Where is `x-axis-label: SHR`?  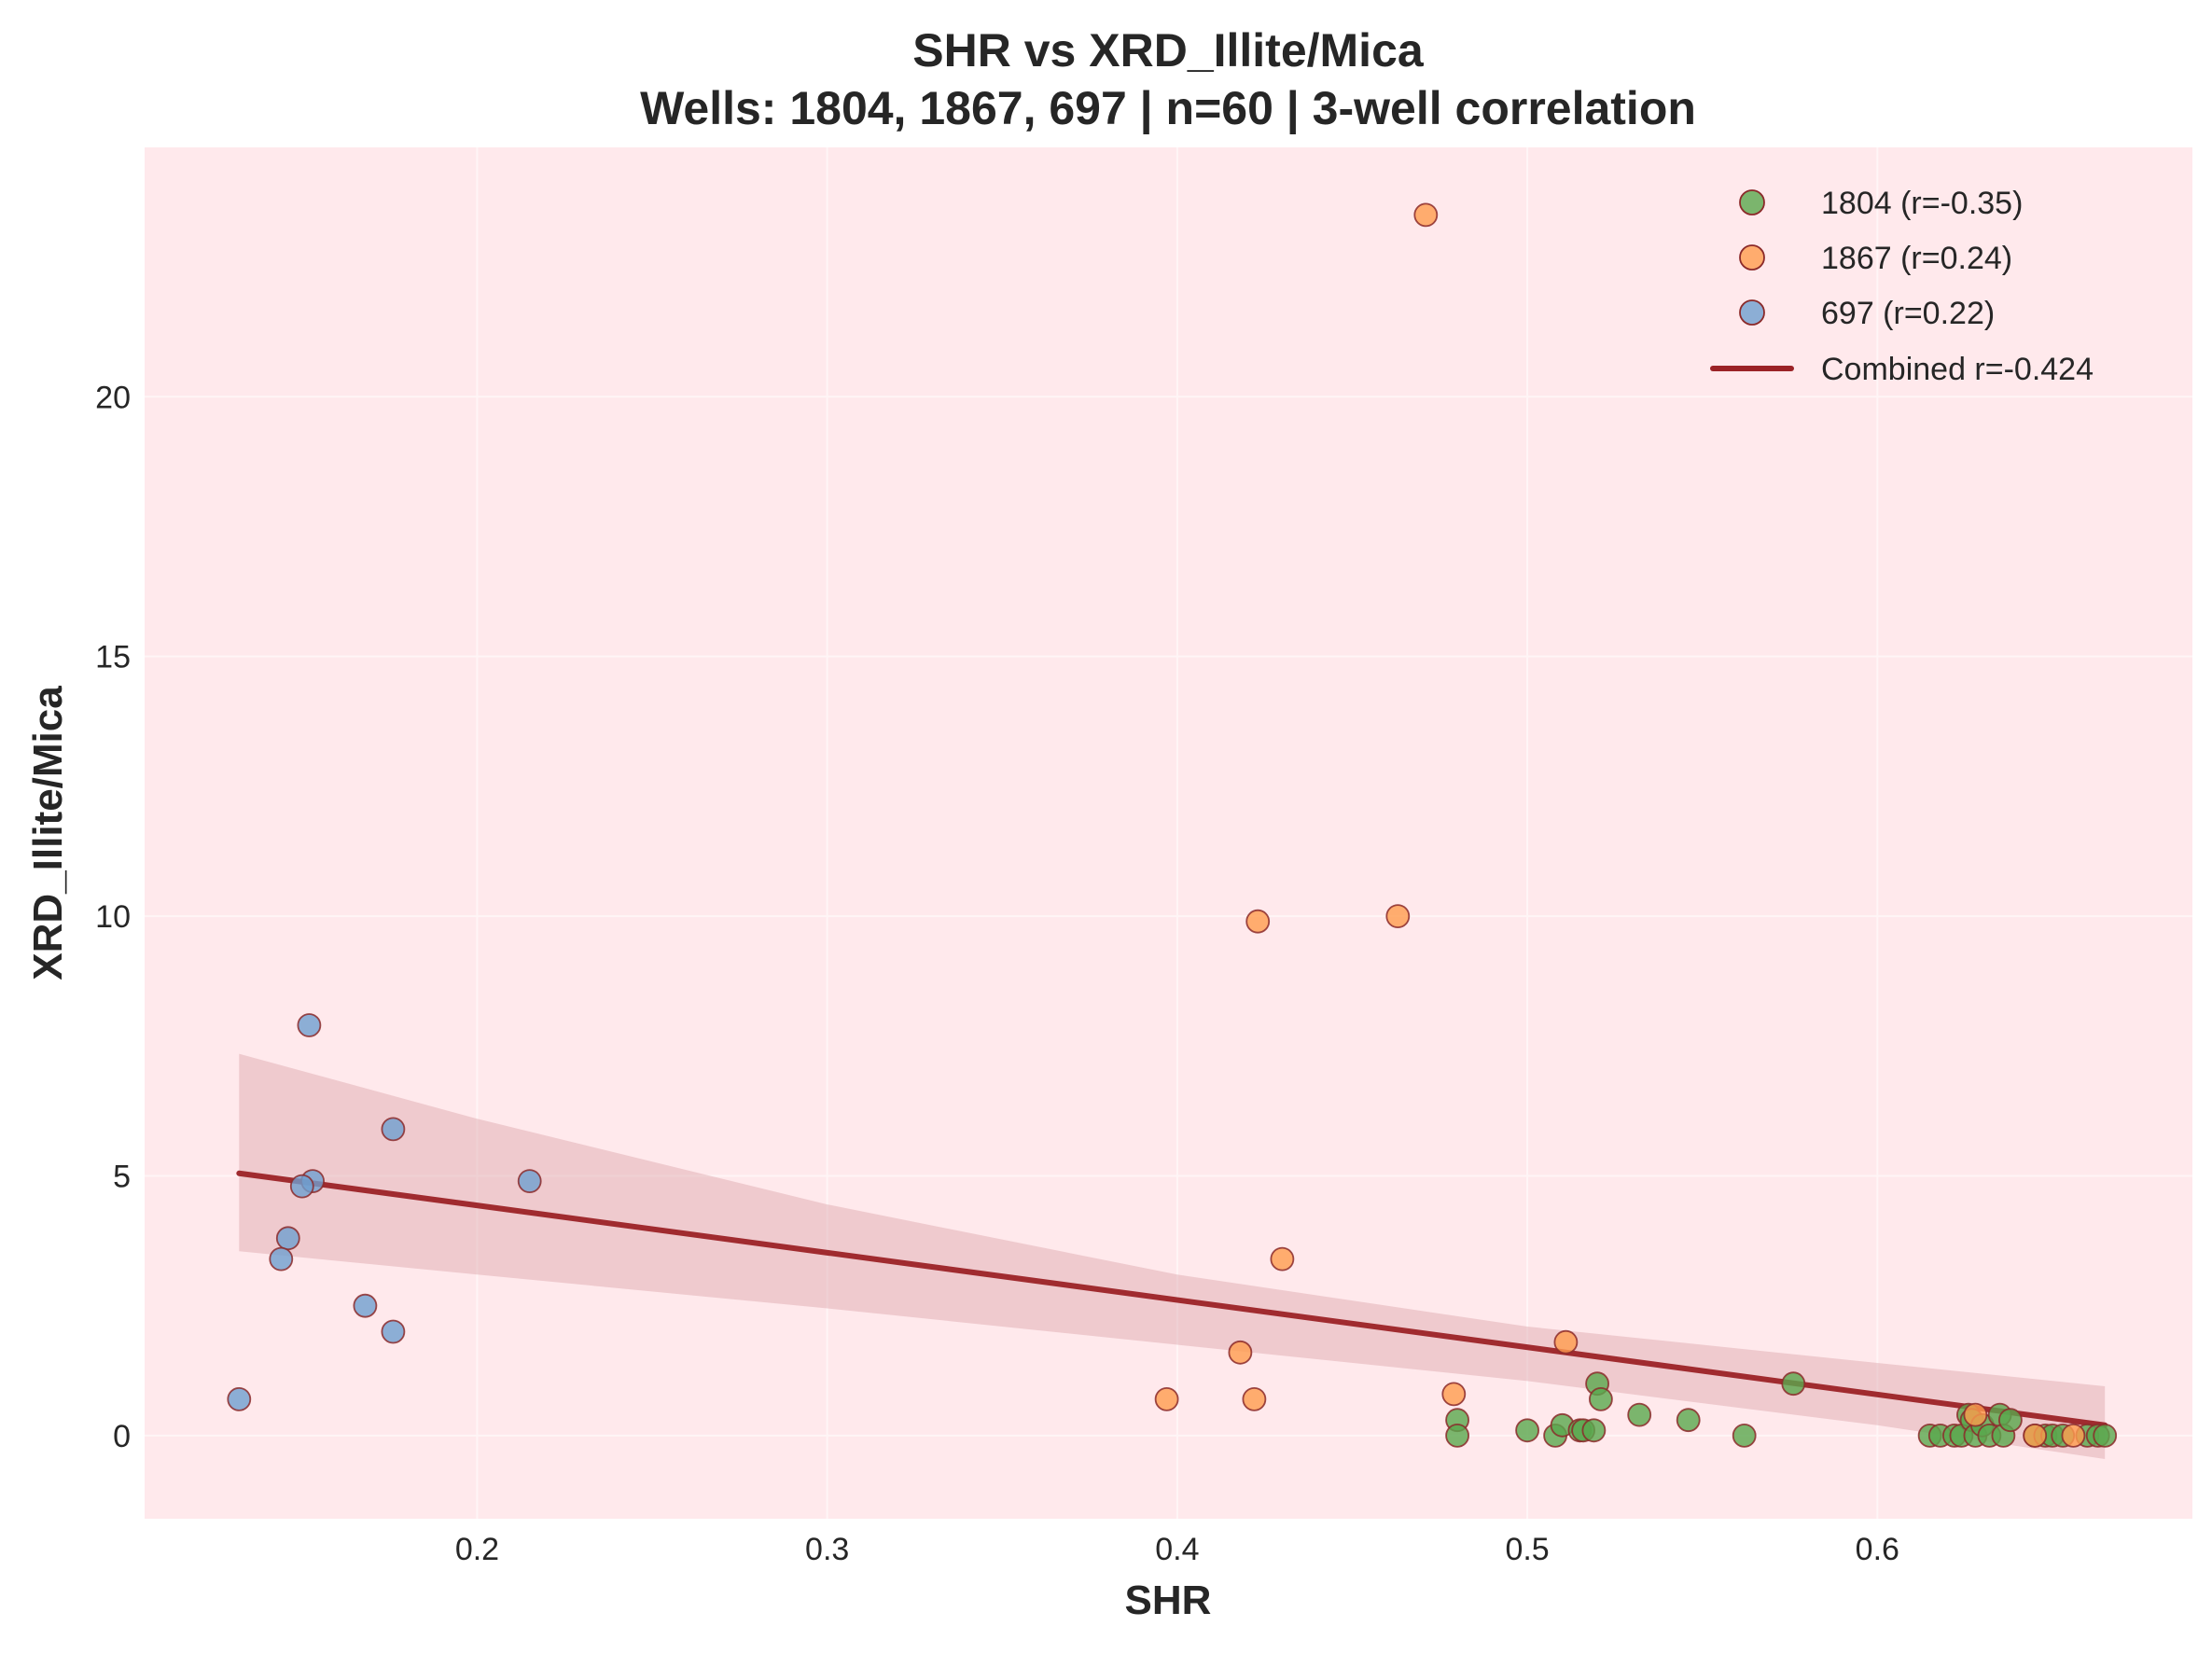 x-axis-label: SHR is located at coordinates (1168, 1601).